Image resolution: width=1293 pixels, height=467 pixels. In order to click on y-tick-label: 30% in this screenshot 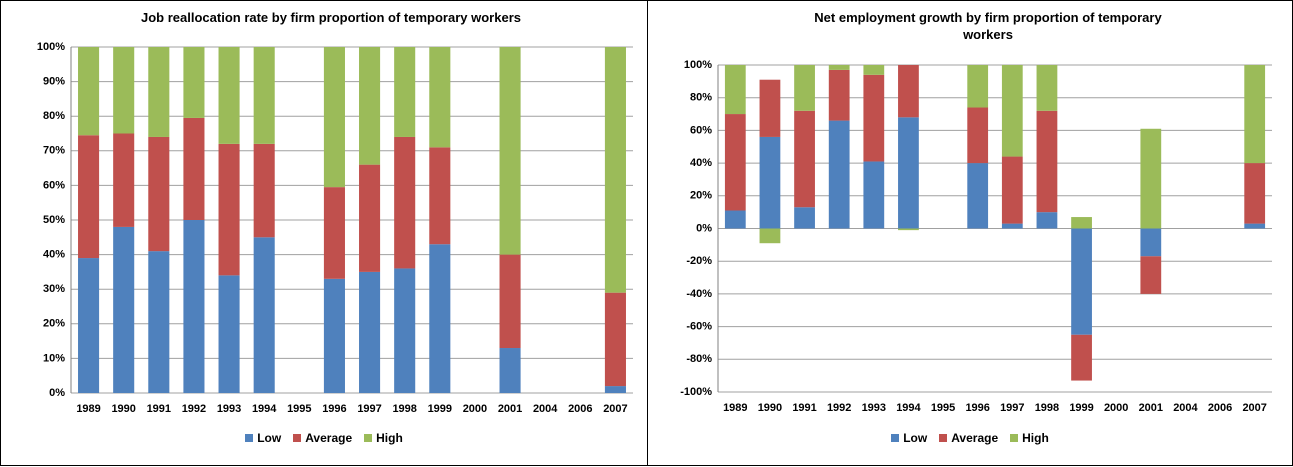, I will do `click(54, 289)`.